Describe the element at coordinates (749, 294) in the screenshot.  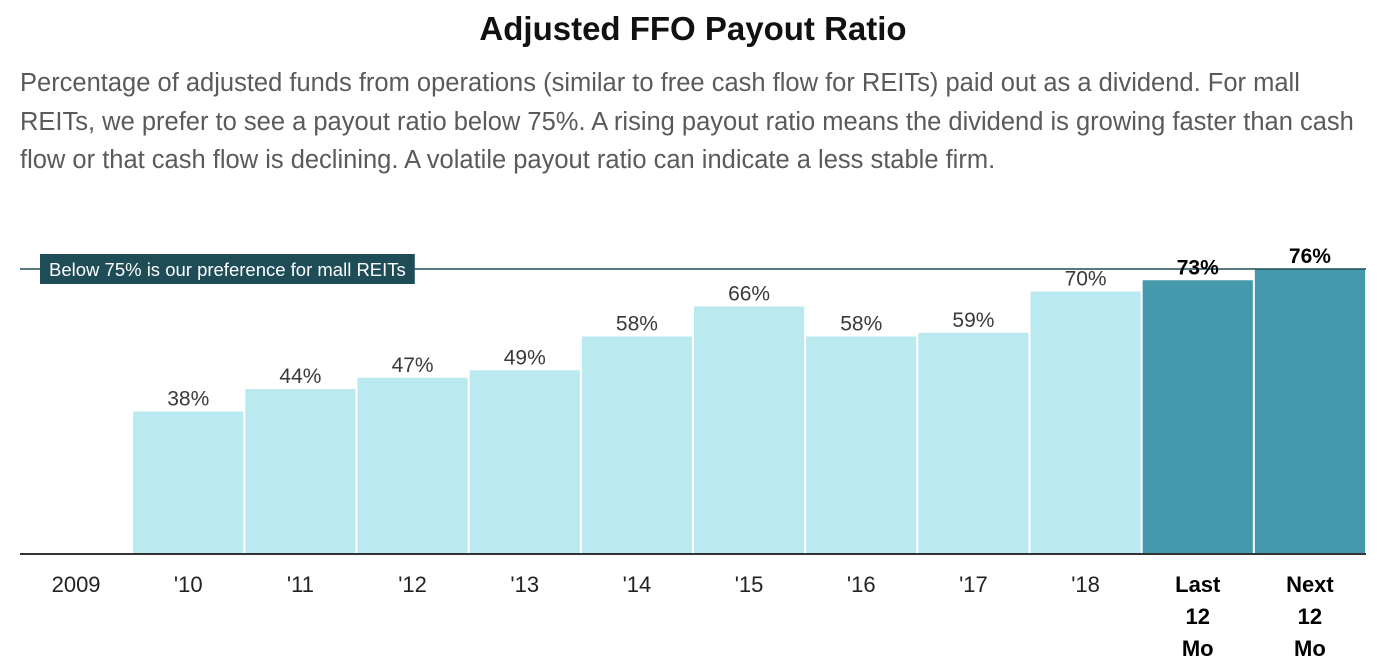
I see `data-label-6: 66%` at that location.